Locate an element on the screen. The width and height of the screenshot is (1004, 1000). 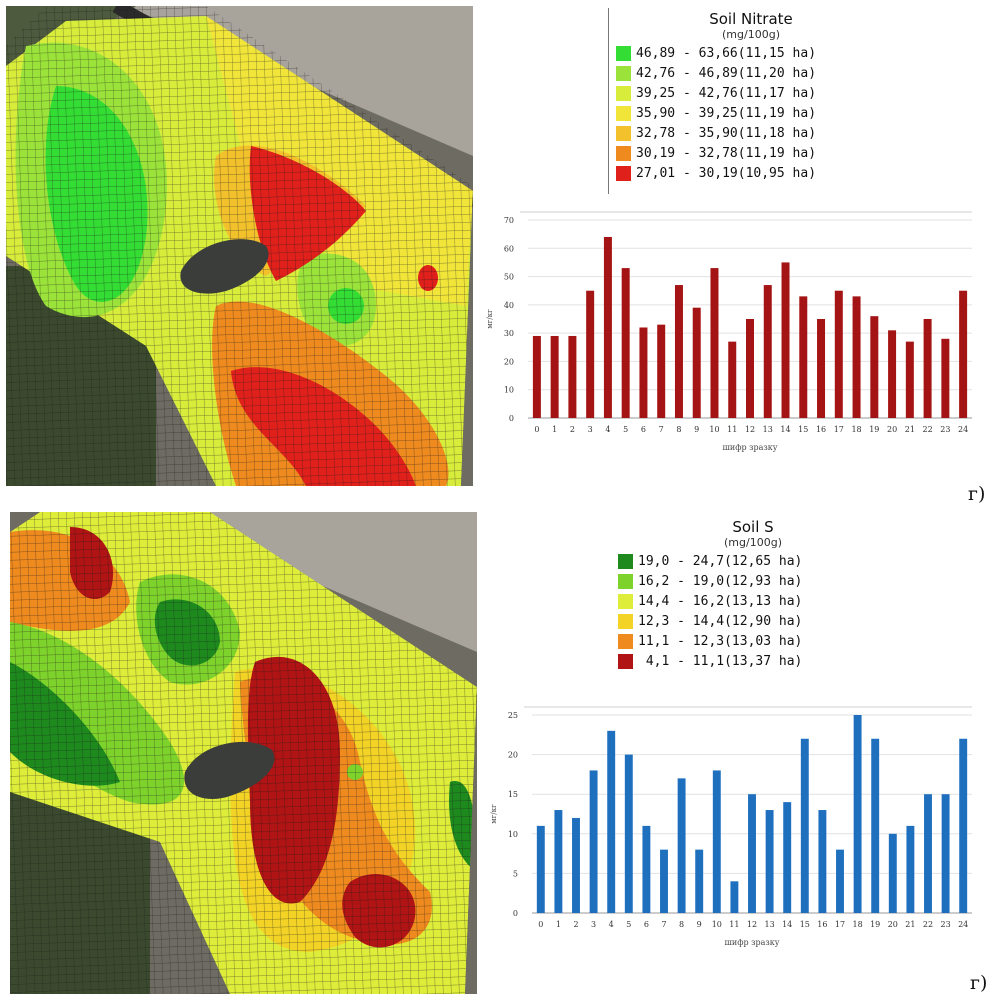
legend-item: 39,25 - 42,76 (11,17 ha) is located at coordinates (751, 93).